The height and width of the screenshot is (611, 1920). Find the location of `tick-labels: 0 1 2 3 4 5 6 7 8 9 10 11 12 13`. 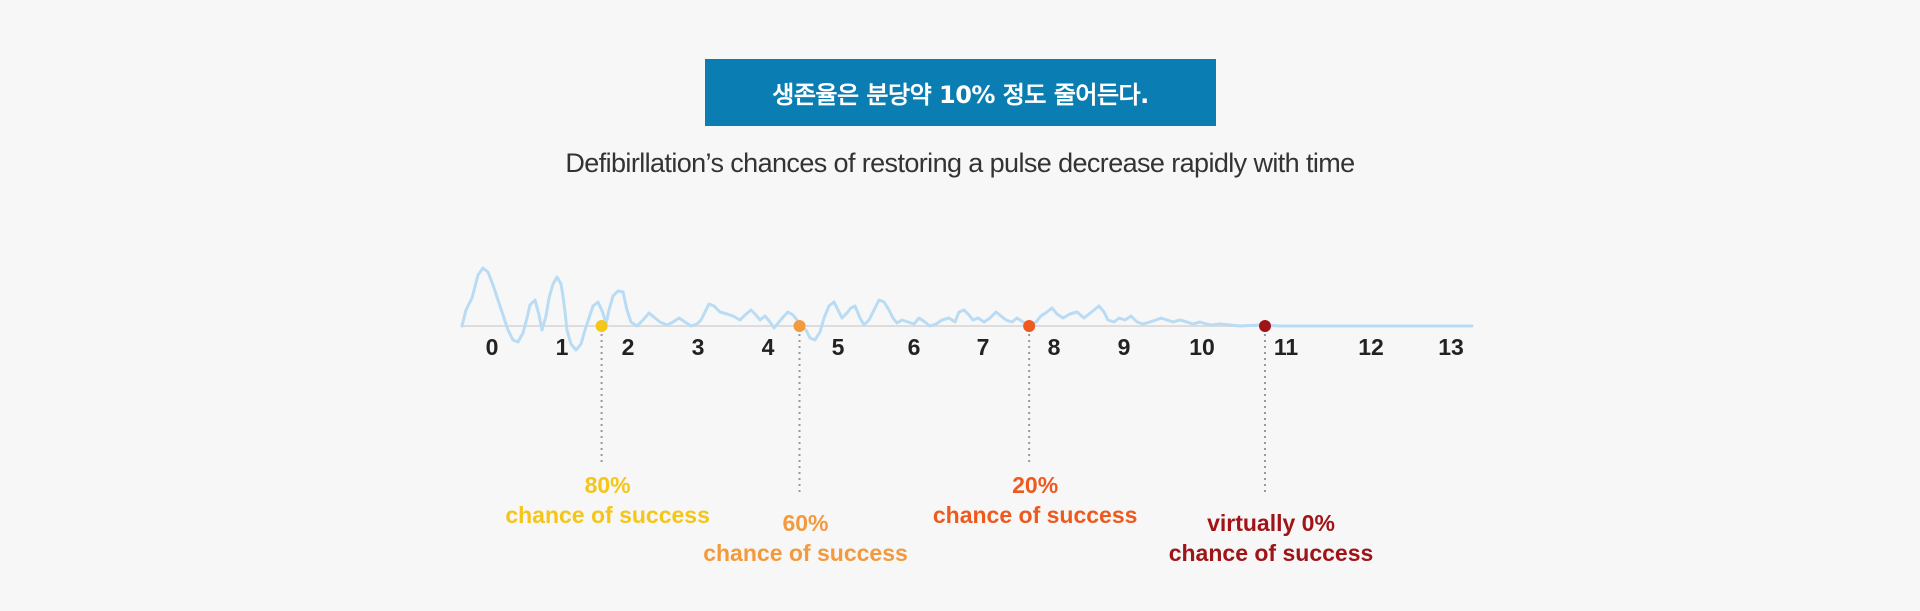

tick-labels: 0 1 2 3 4 5 6 7 8 9 10 11 12 13 is located at coordinates (975, 347).